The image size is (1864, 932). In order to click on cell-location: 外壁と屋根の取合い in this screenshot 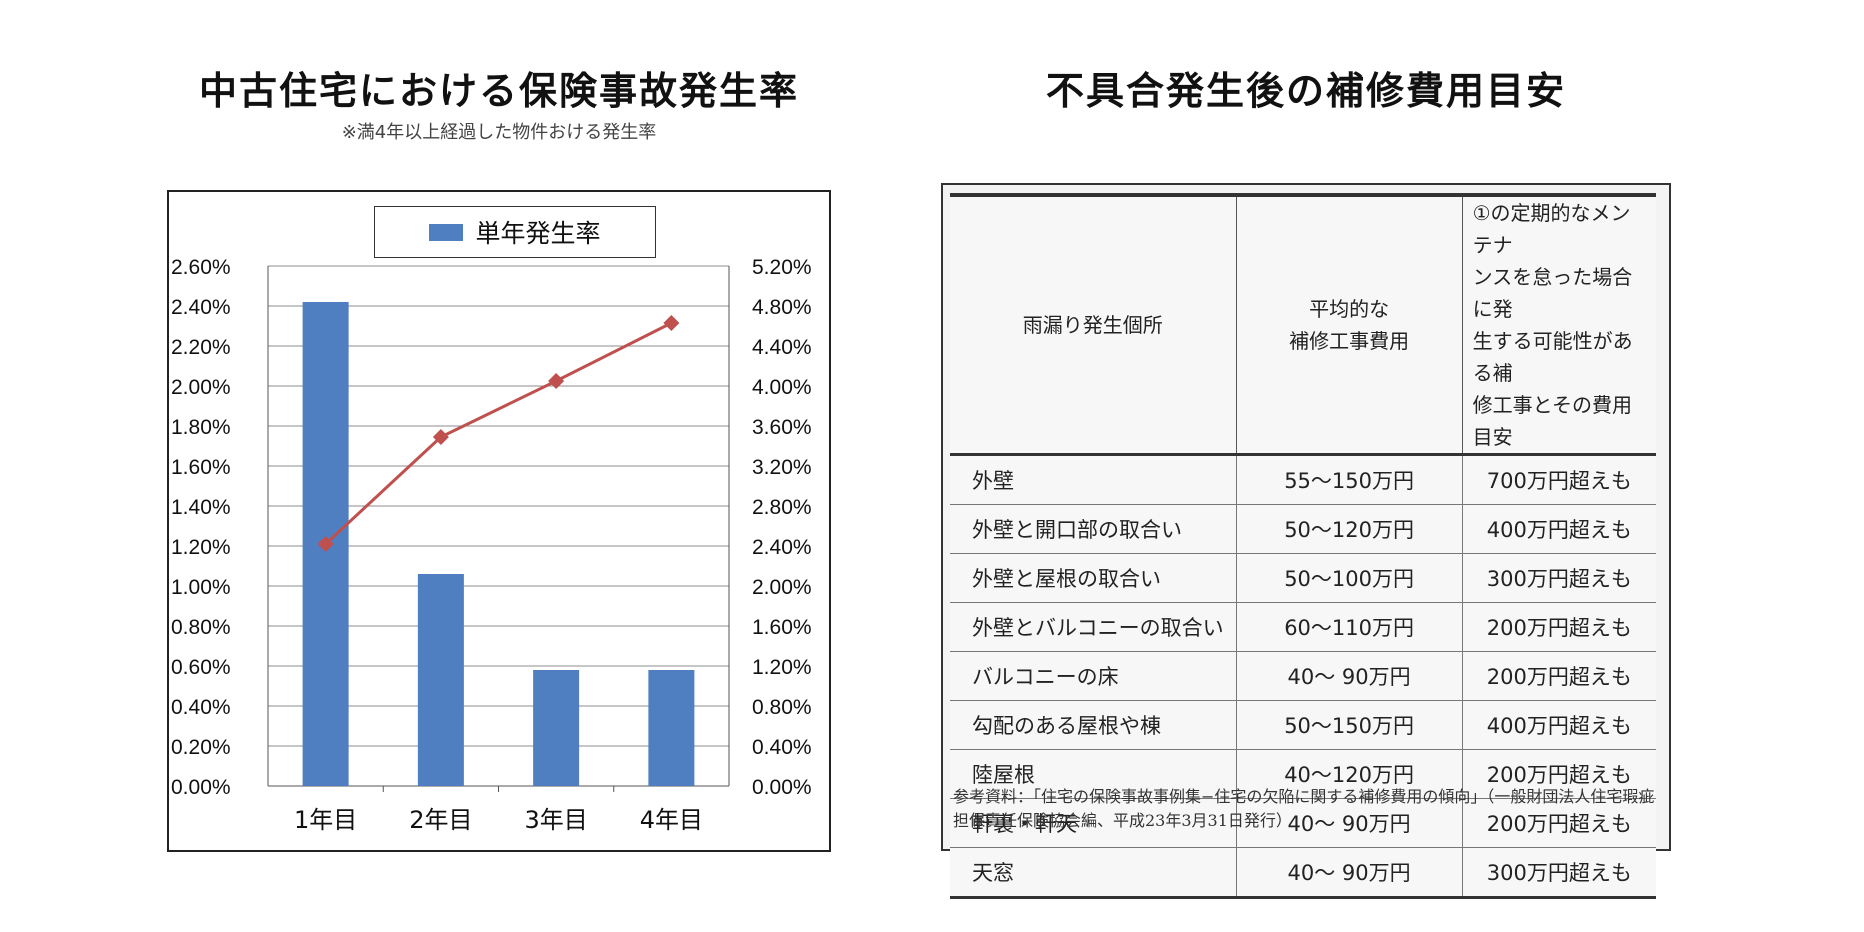, I will do `click(1093, 578)`.